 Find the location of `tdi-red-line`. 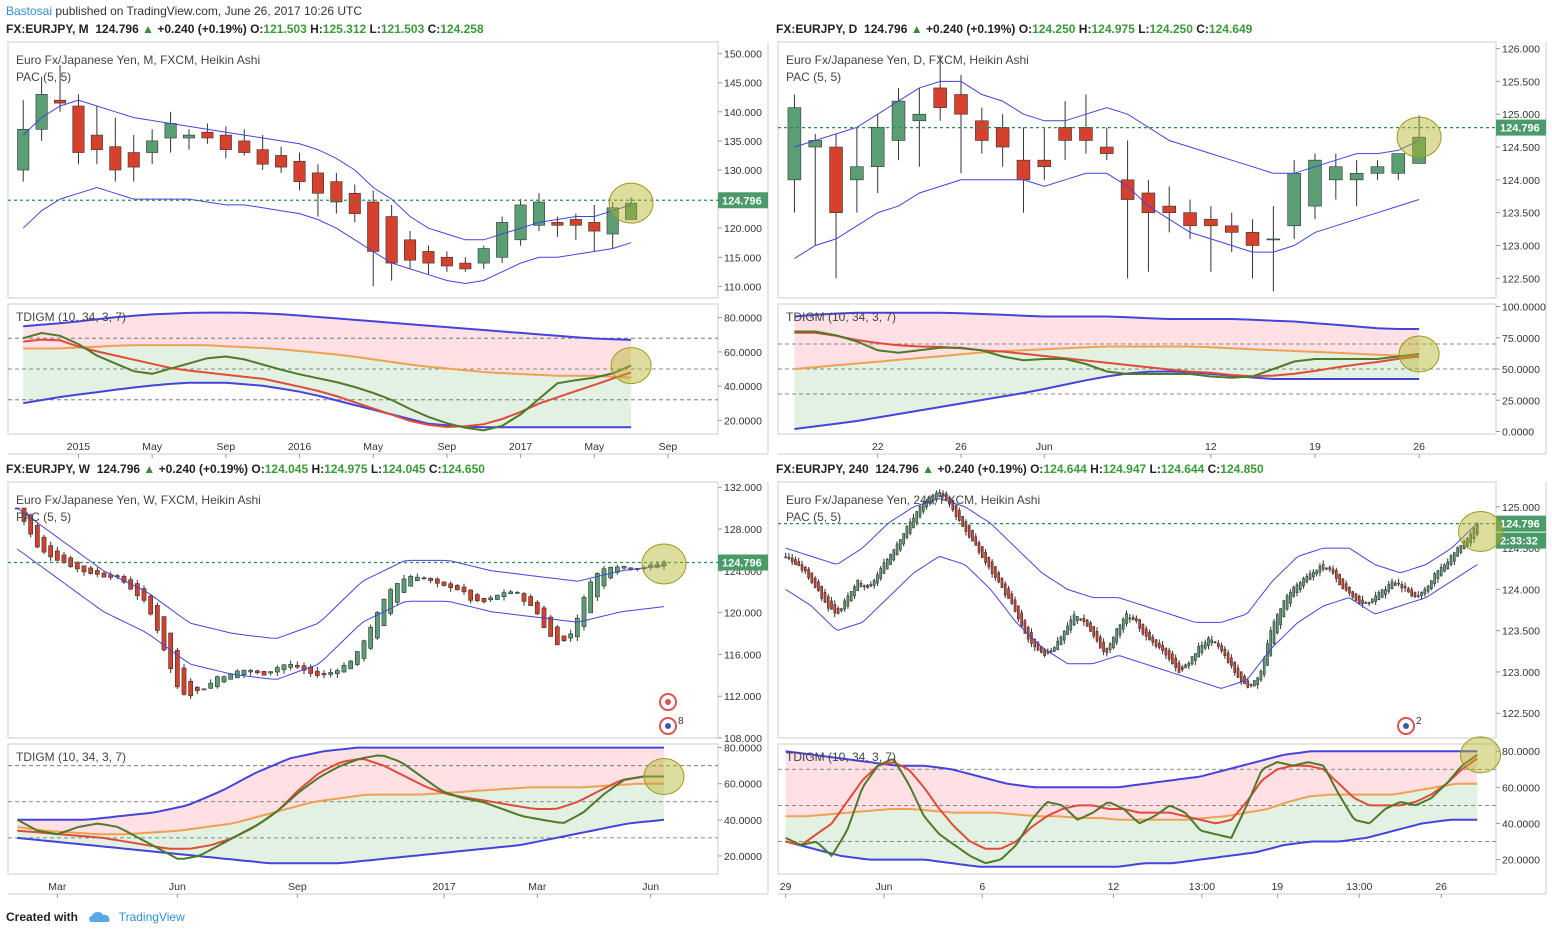

tdi-red-line is located at coordinates (1131, 803).